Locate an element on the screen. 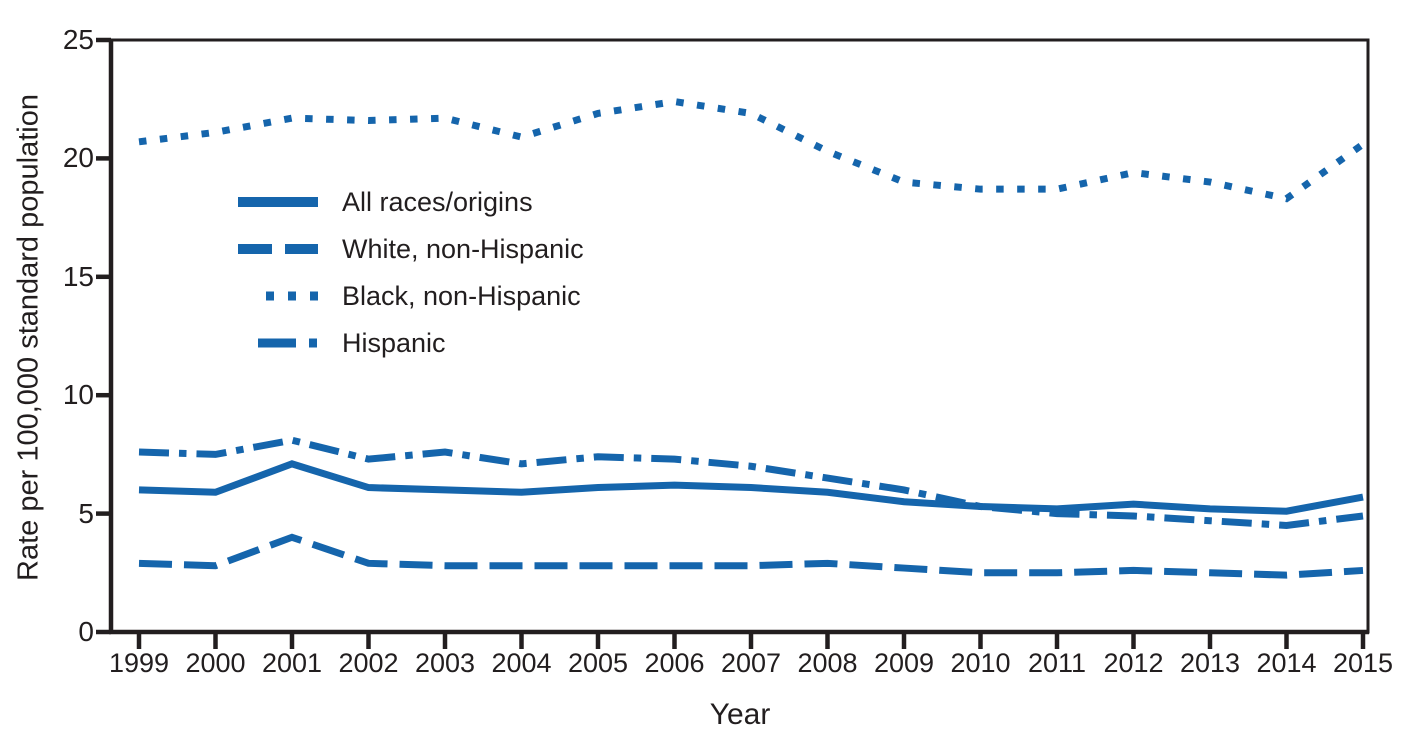 The height and width of the screenshot is (745, 1405). legend-item-white: White, non-Hispanic is located at coordinates (411, 249).